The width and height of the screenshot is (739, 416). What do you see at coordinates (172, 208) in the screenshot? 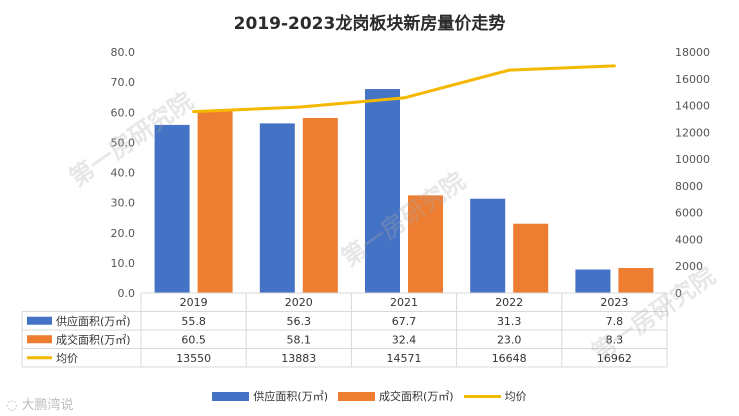
I see `bar-supply-2019` at bounding box center [172, 208].